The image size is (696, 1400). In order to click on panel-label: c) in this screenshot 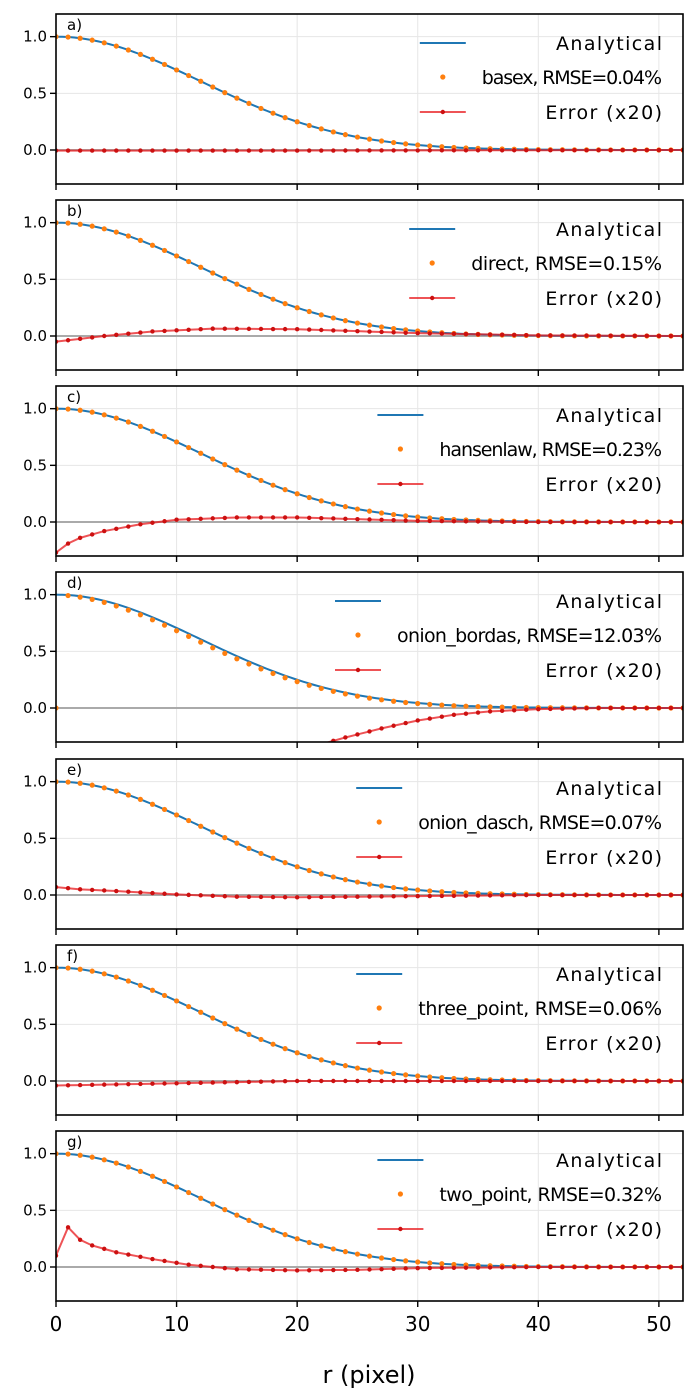, I will do `click(74, 397)`.